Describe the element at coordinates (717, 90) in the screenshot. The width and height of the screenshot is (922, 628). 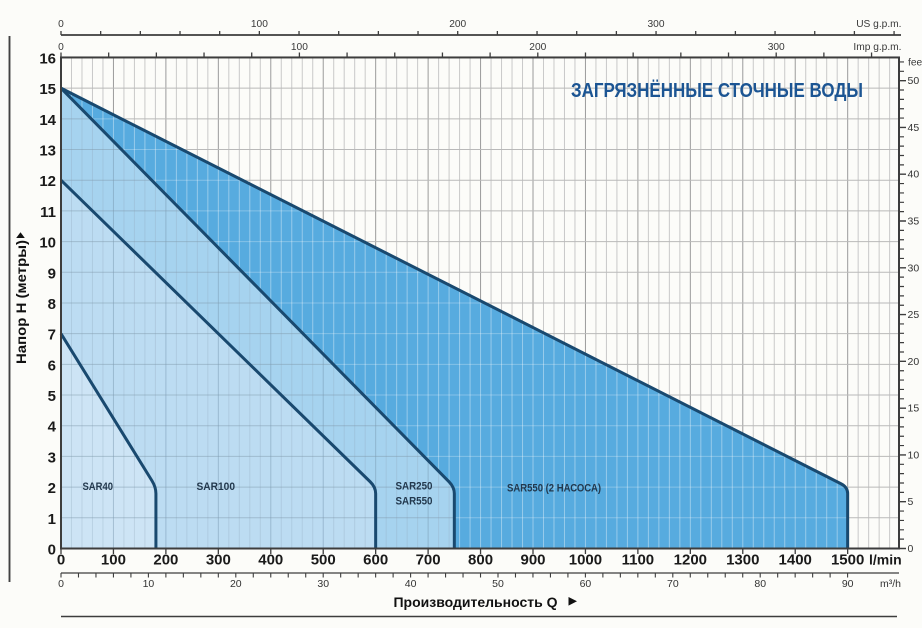
I see `svg-text: ЗАГРЯЗНЁННЫЕ СТОЧНЫЕ ВОДЫ` at that location.